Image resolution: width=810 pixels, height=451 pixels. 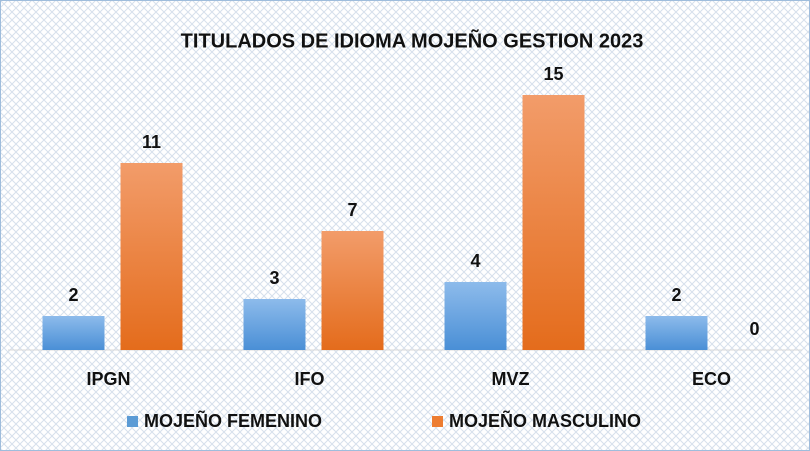 I want to click on legend-label: MOJEÑO FEMENINO, so click(x=233, y=420).